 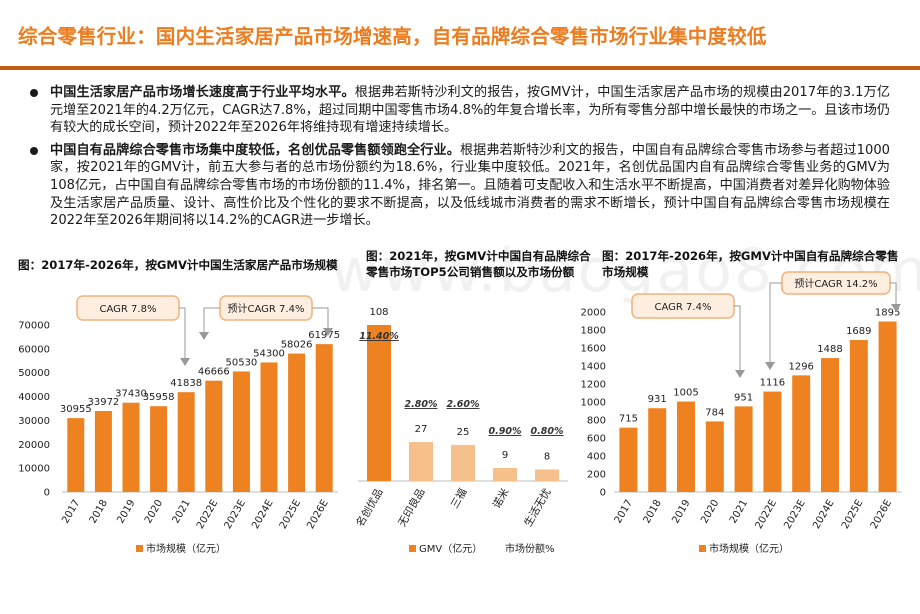 I want to click on chart3-data-label: 931, so click(x=657, y=399).